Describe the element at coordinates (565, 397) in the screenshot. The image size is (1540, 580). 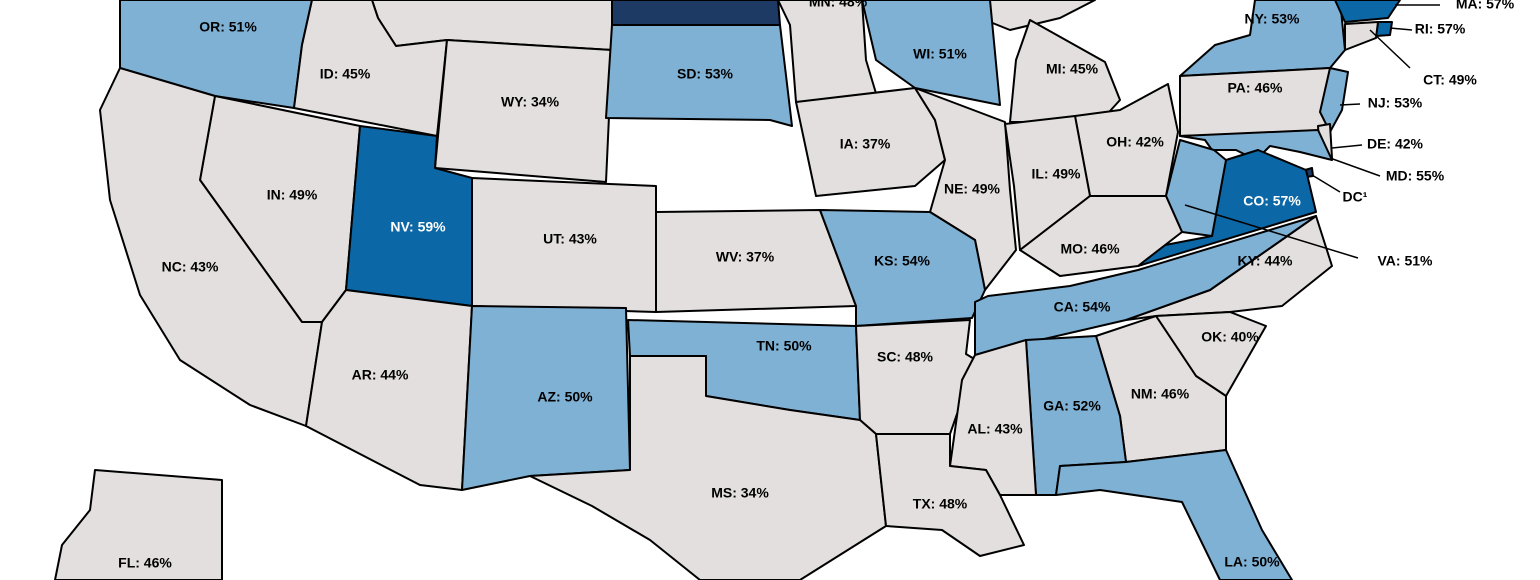
I see `state-label: AZ: 50%` at that location.